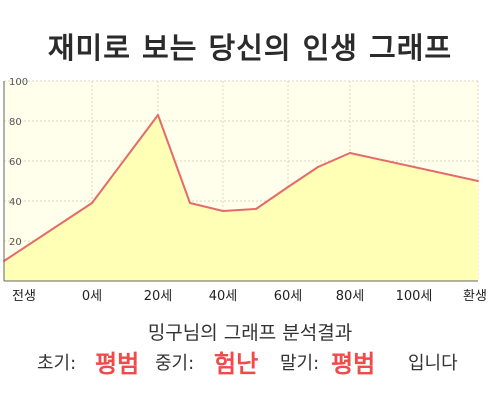 The height and width of the screenshot is (400, 500). Describe the element at coordinates (15, 202) in the screenshot. I see `y-tick-label: 40` at that location.